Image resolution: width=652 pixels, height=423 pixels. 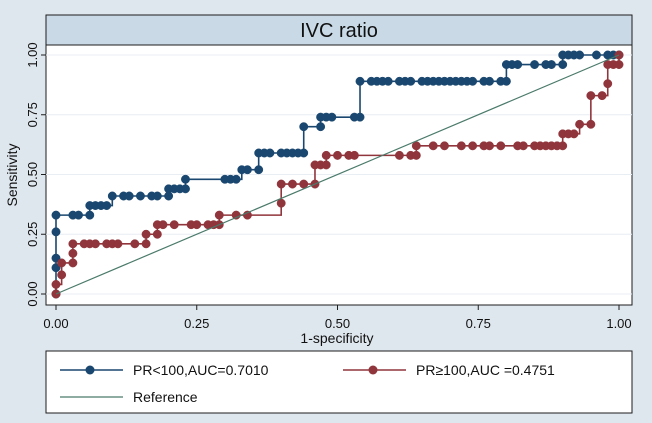 What do you see at coordinates (618, 323) in the screenshot?
I see `x-tick-label: 1.00` at bounding box center [618, 323].